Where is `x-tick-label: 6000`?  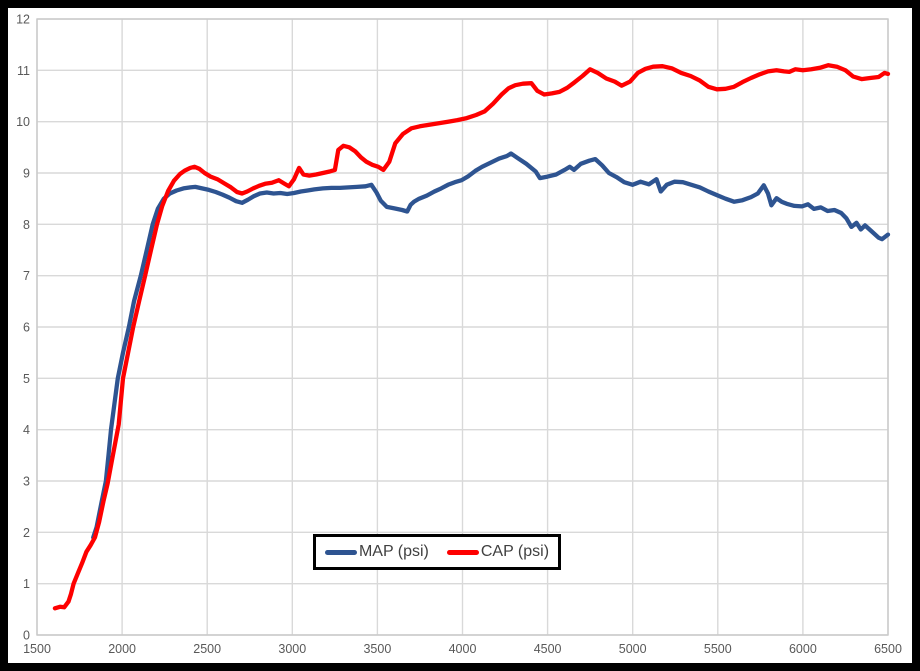
x-tick-label: 6000 is located at coordinates (803, 649).